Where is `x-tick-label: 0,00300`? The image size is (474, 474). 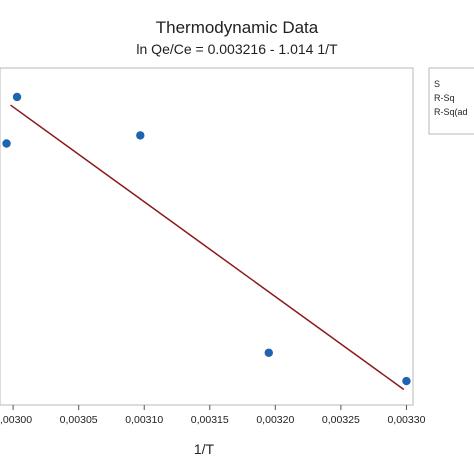 x-tick-label: 0,00300 is located at coordinates (16, 420).